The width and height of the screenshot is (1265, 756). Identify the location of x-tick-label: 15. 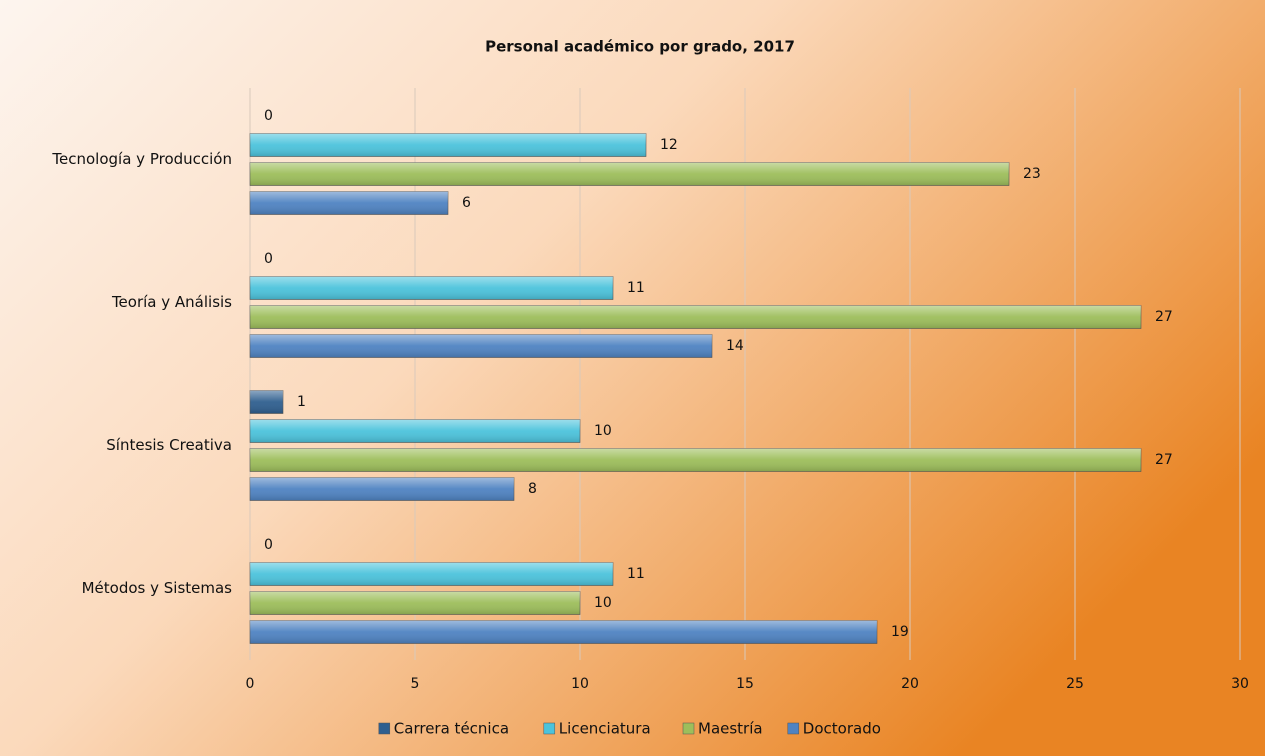
(745, 684).